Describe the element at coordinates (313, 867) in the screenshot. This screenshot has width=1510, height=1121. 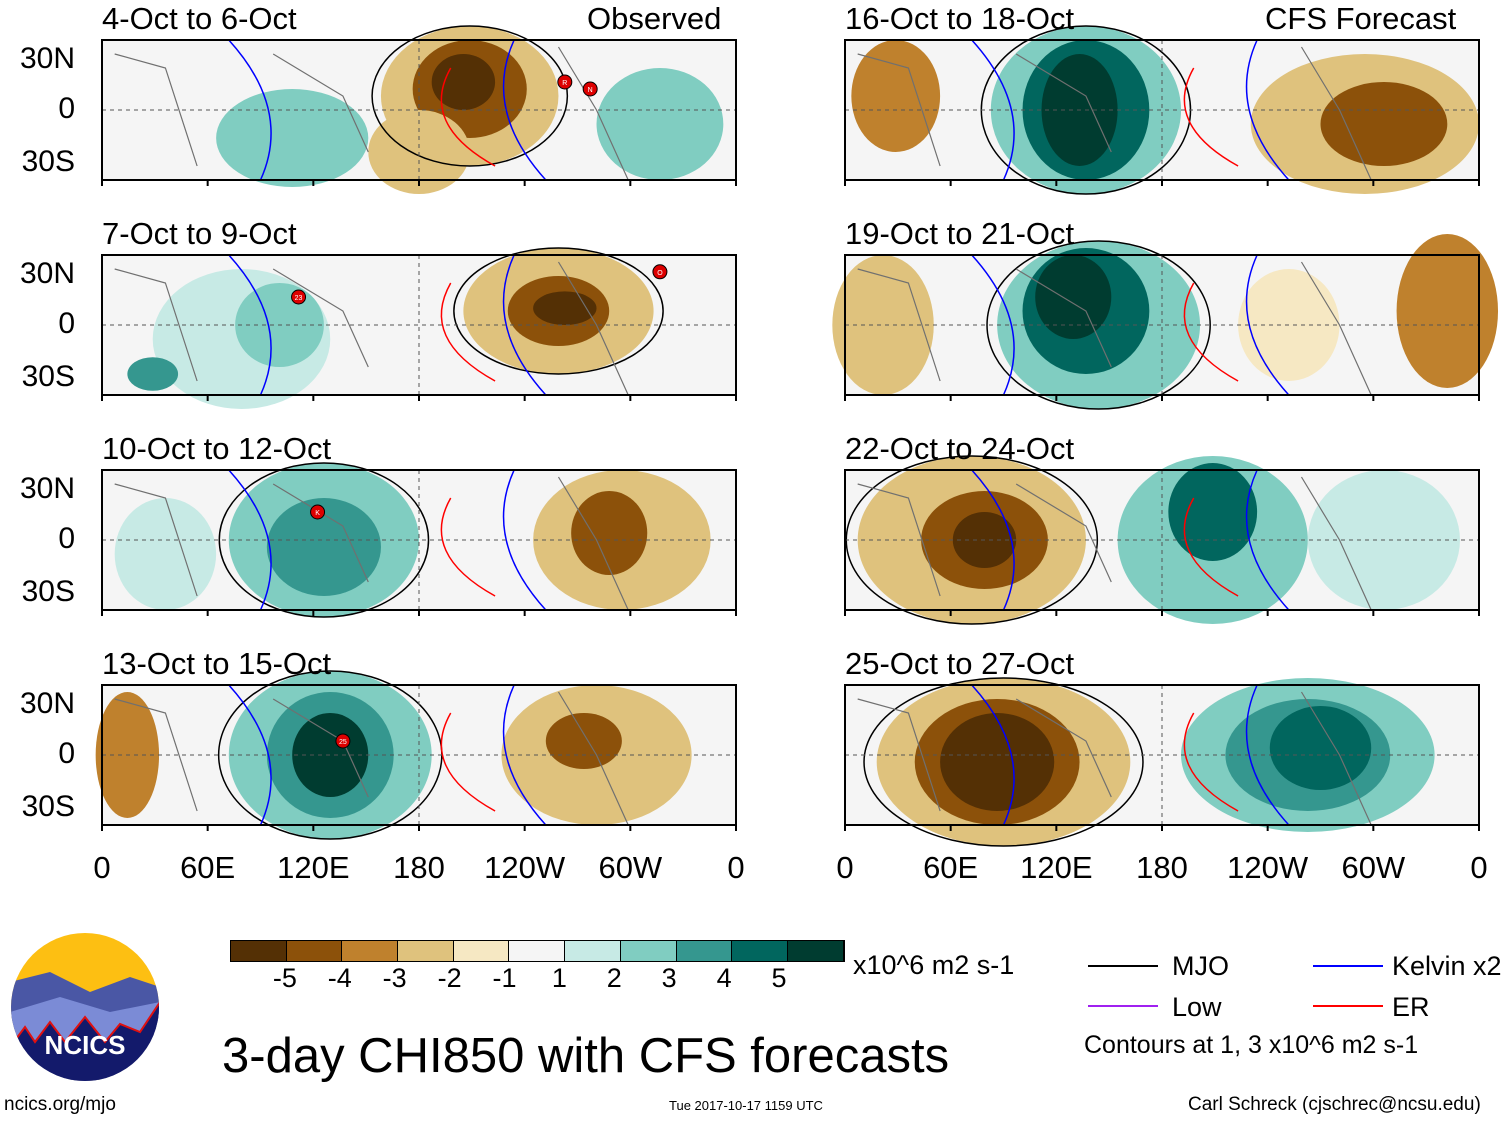
I see `lon-label: 120E` at that location.